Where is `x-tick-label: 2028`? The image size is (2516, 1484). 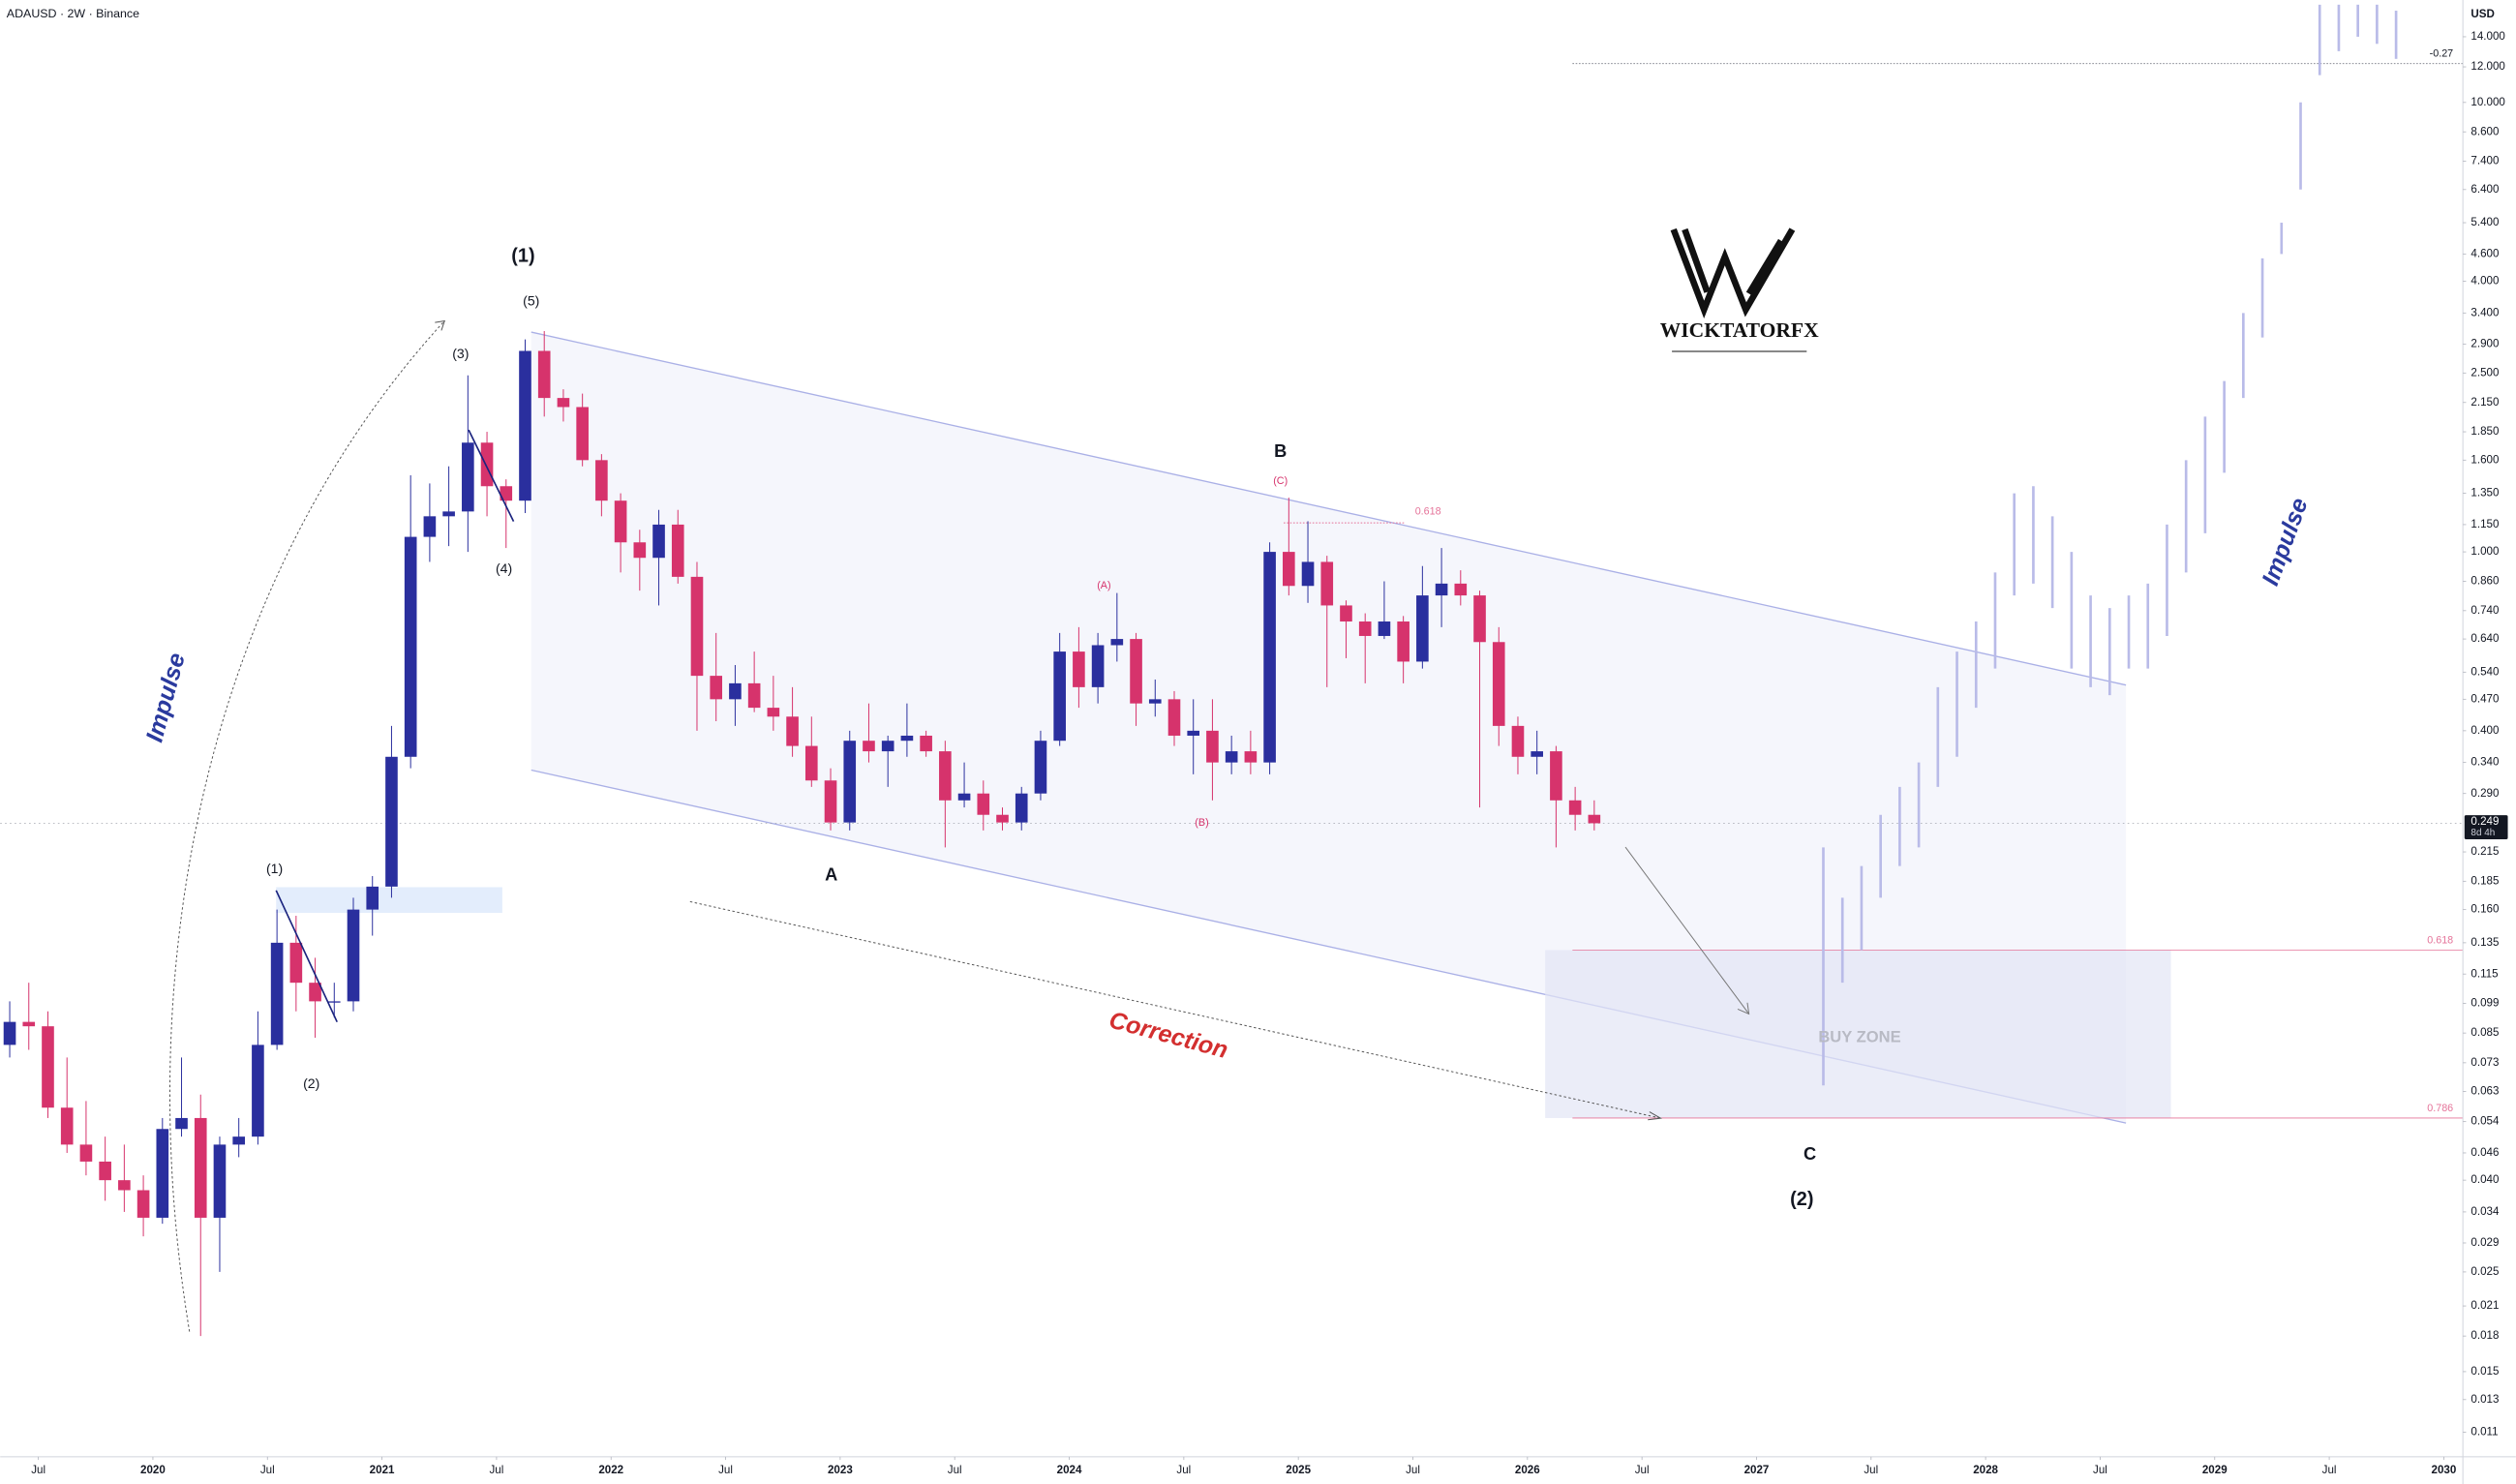 x-tick-label: 2028 is located at coordinates (1985, 1470).